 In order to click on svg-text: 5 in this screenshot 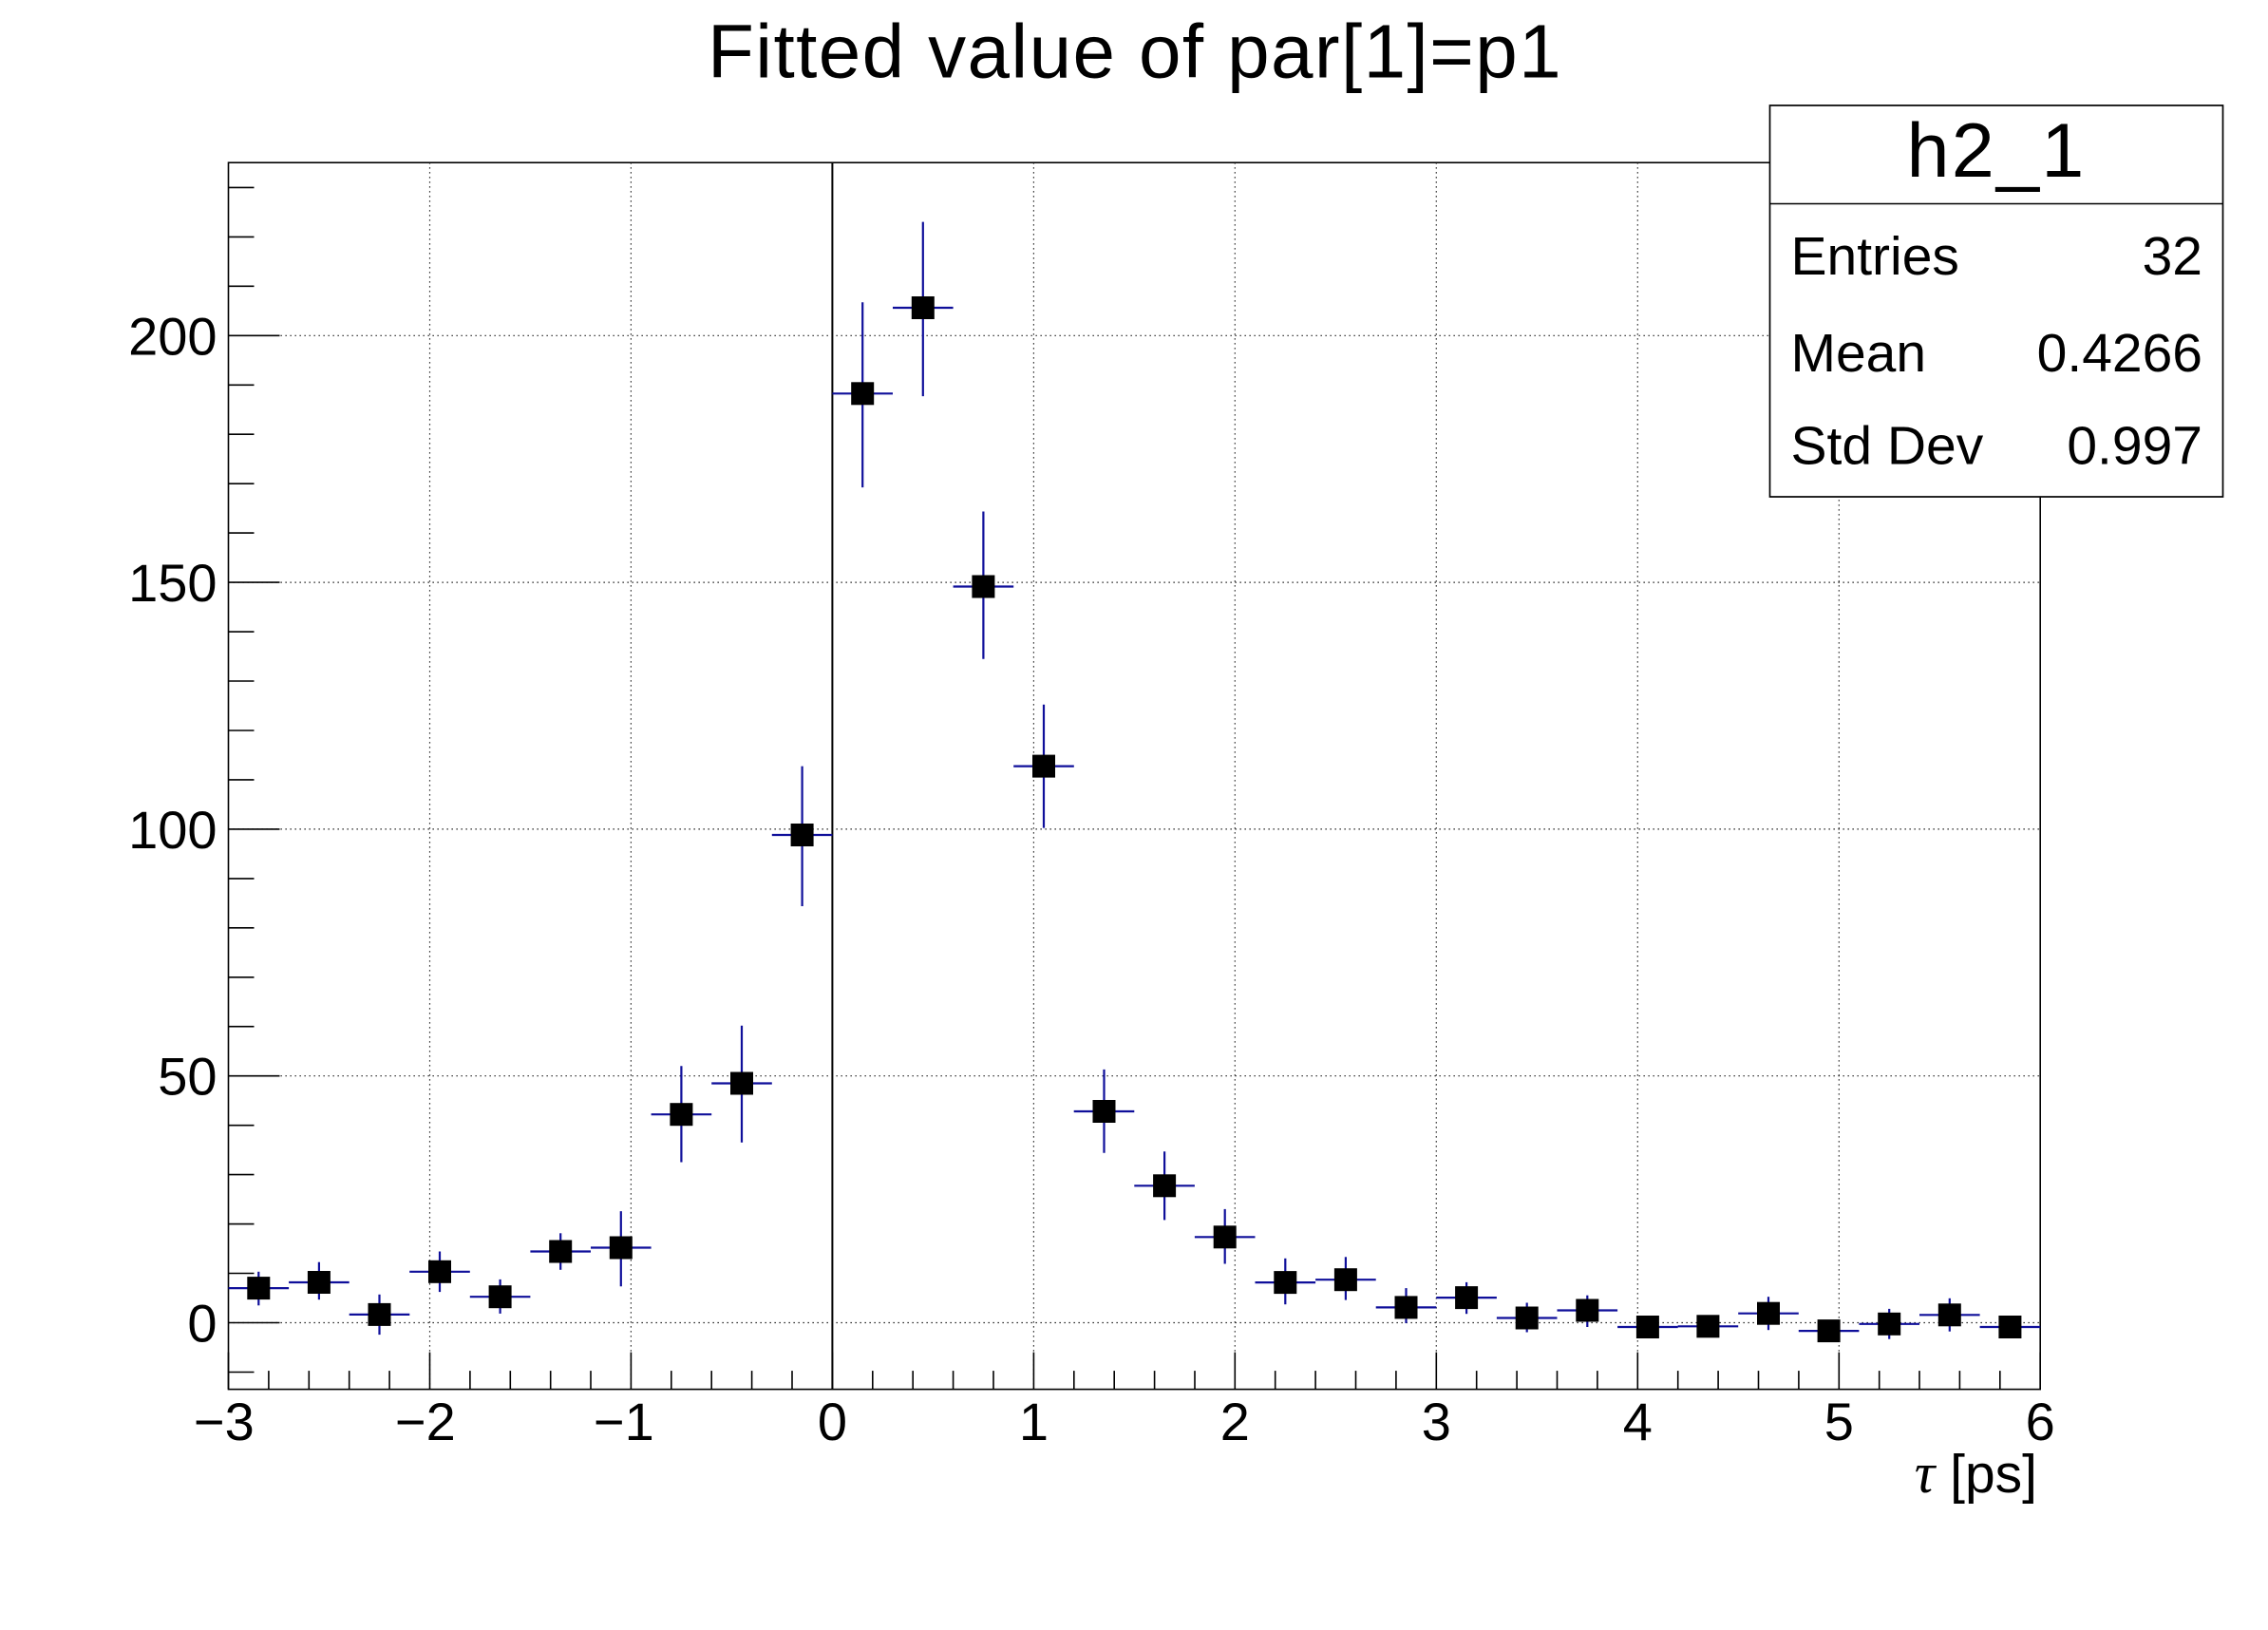, I will do `click(1839, 1421)`.